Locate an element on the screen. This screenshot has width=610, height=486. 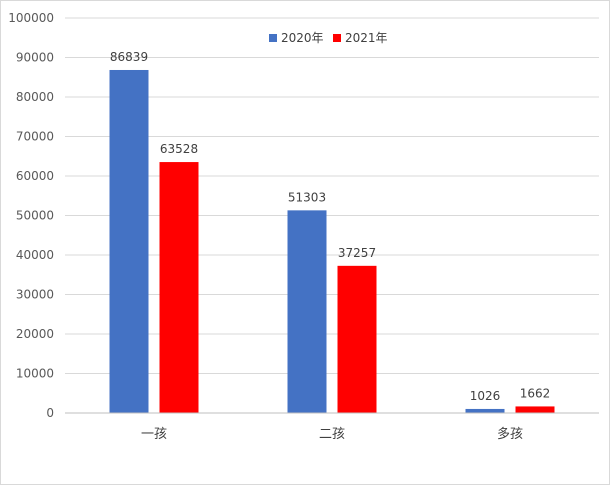
y-tick-label: 100000 is located at coordinates (31, 18).